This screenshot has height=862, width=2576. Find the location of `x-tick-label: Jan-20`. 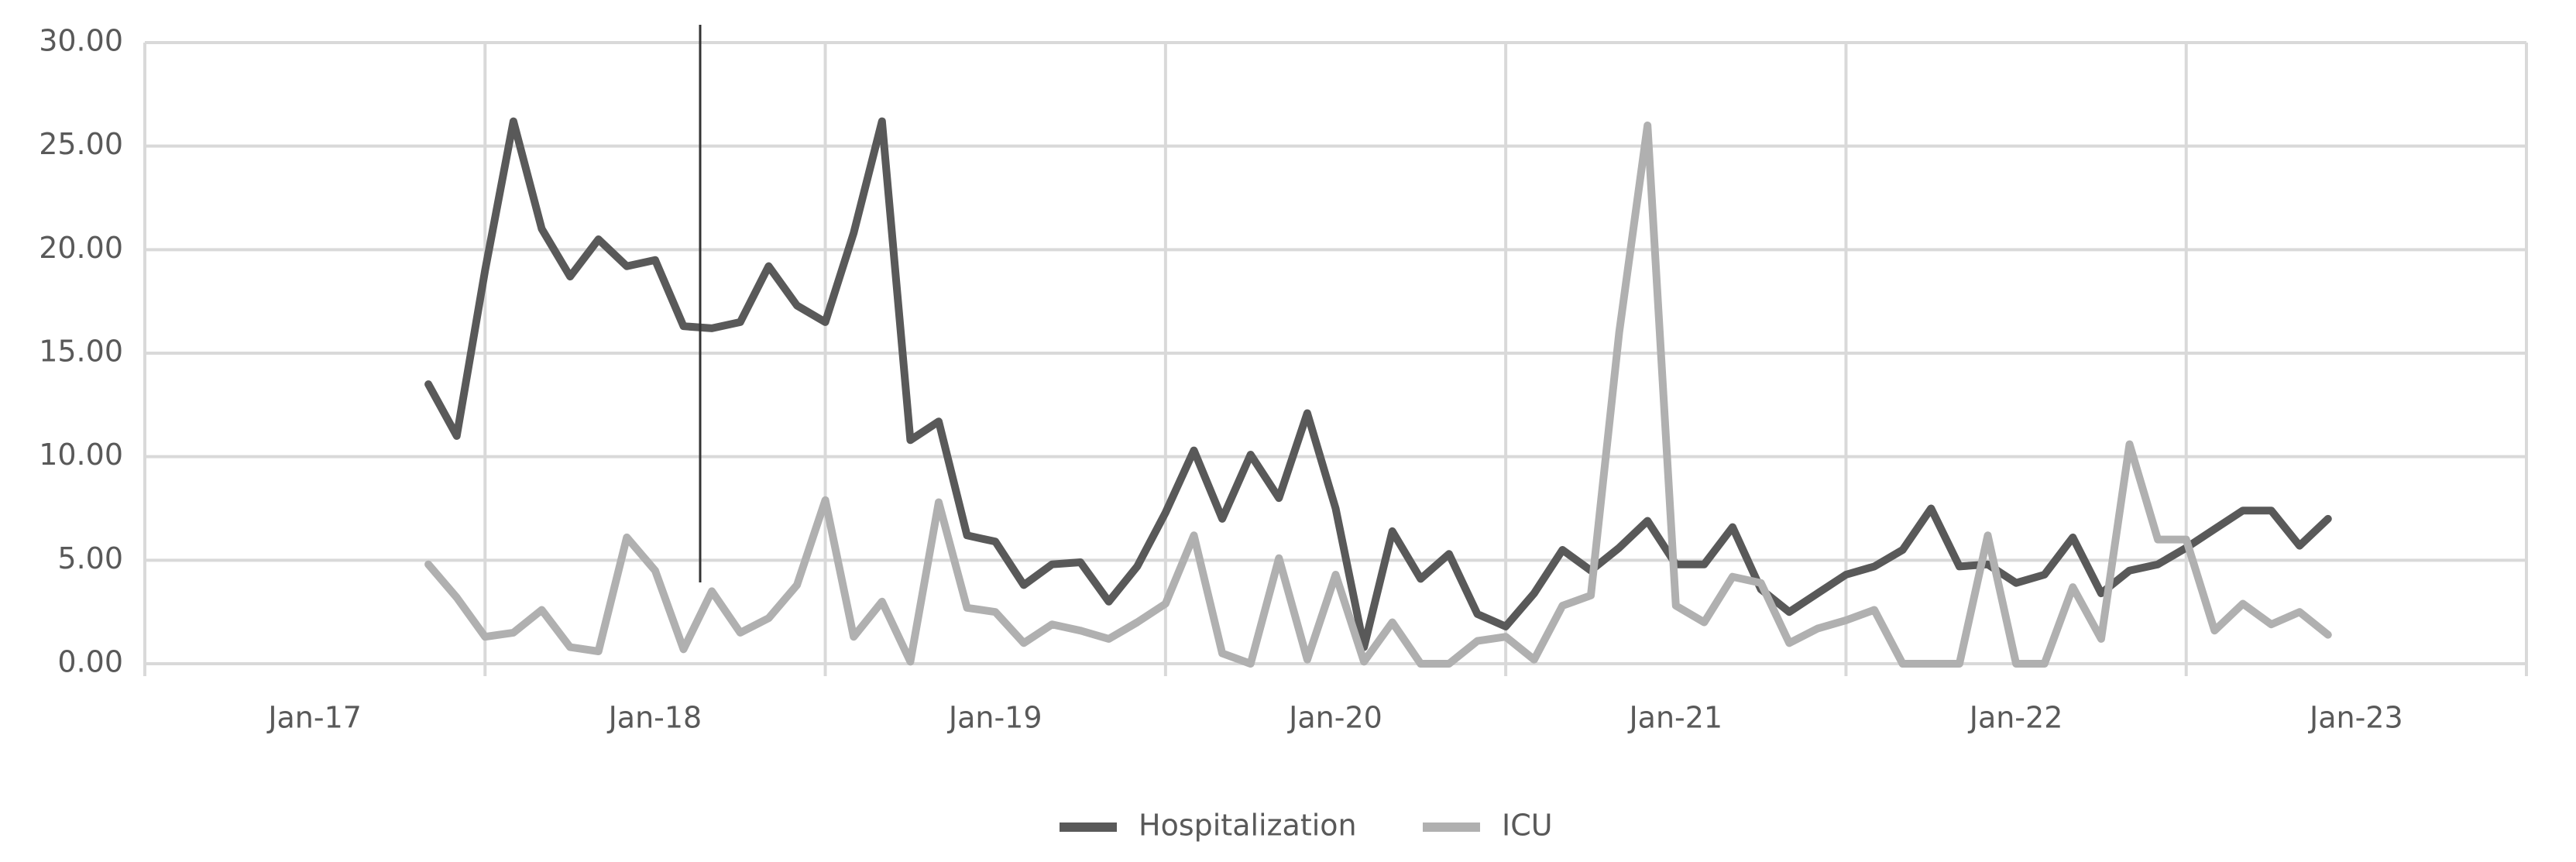

x-tick-label: Jan-20 is located at coordinates (1334, 718).